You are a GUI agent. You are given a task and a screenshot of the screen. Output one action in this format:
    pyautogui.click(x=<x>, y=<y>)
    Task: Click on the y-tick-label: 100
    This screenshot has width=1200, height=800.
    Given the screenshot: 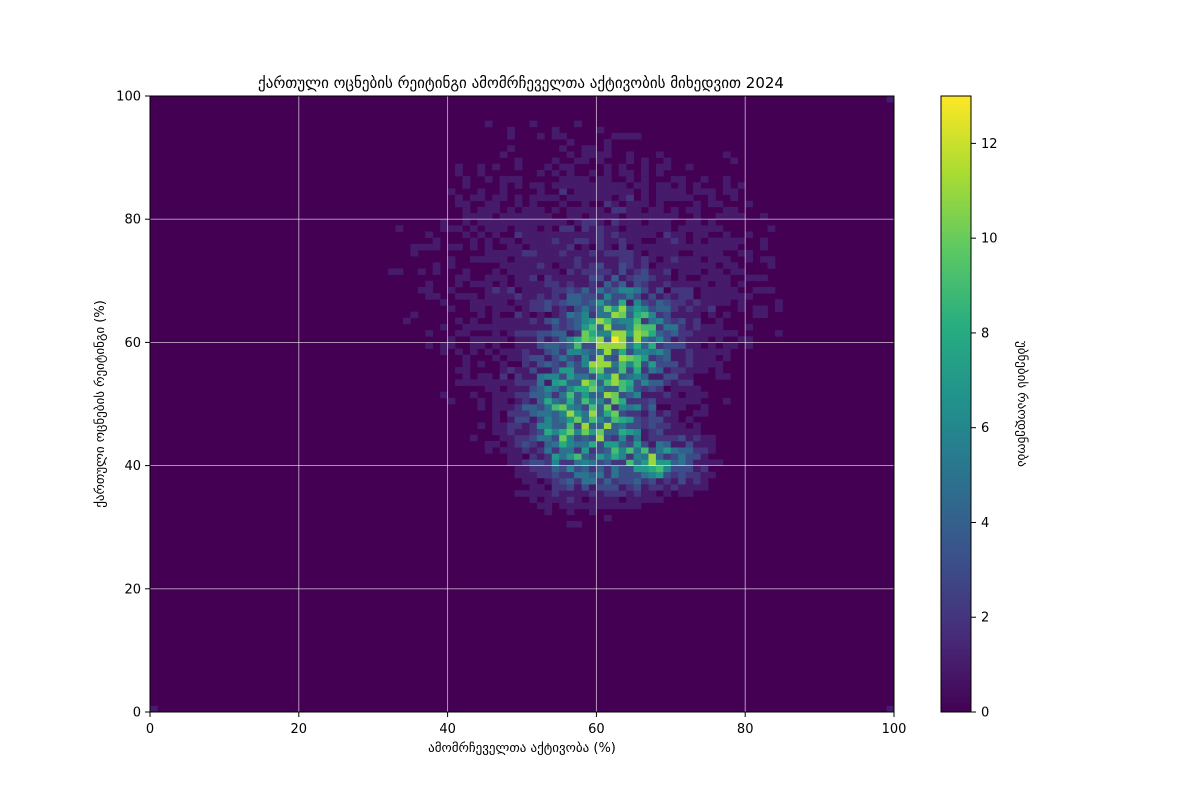 What is the action you would take?
    pyautogui.click(x=128, y=97)
    